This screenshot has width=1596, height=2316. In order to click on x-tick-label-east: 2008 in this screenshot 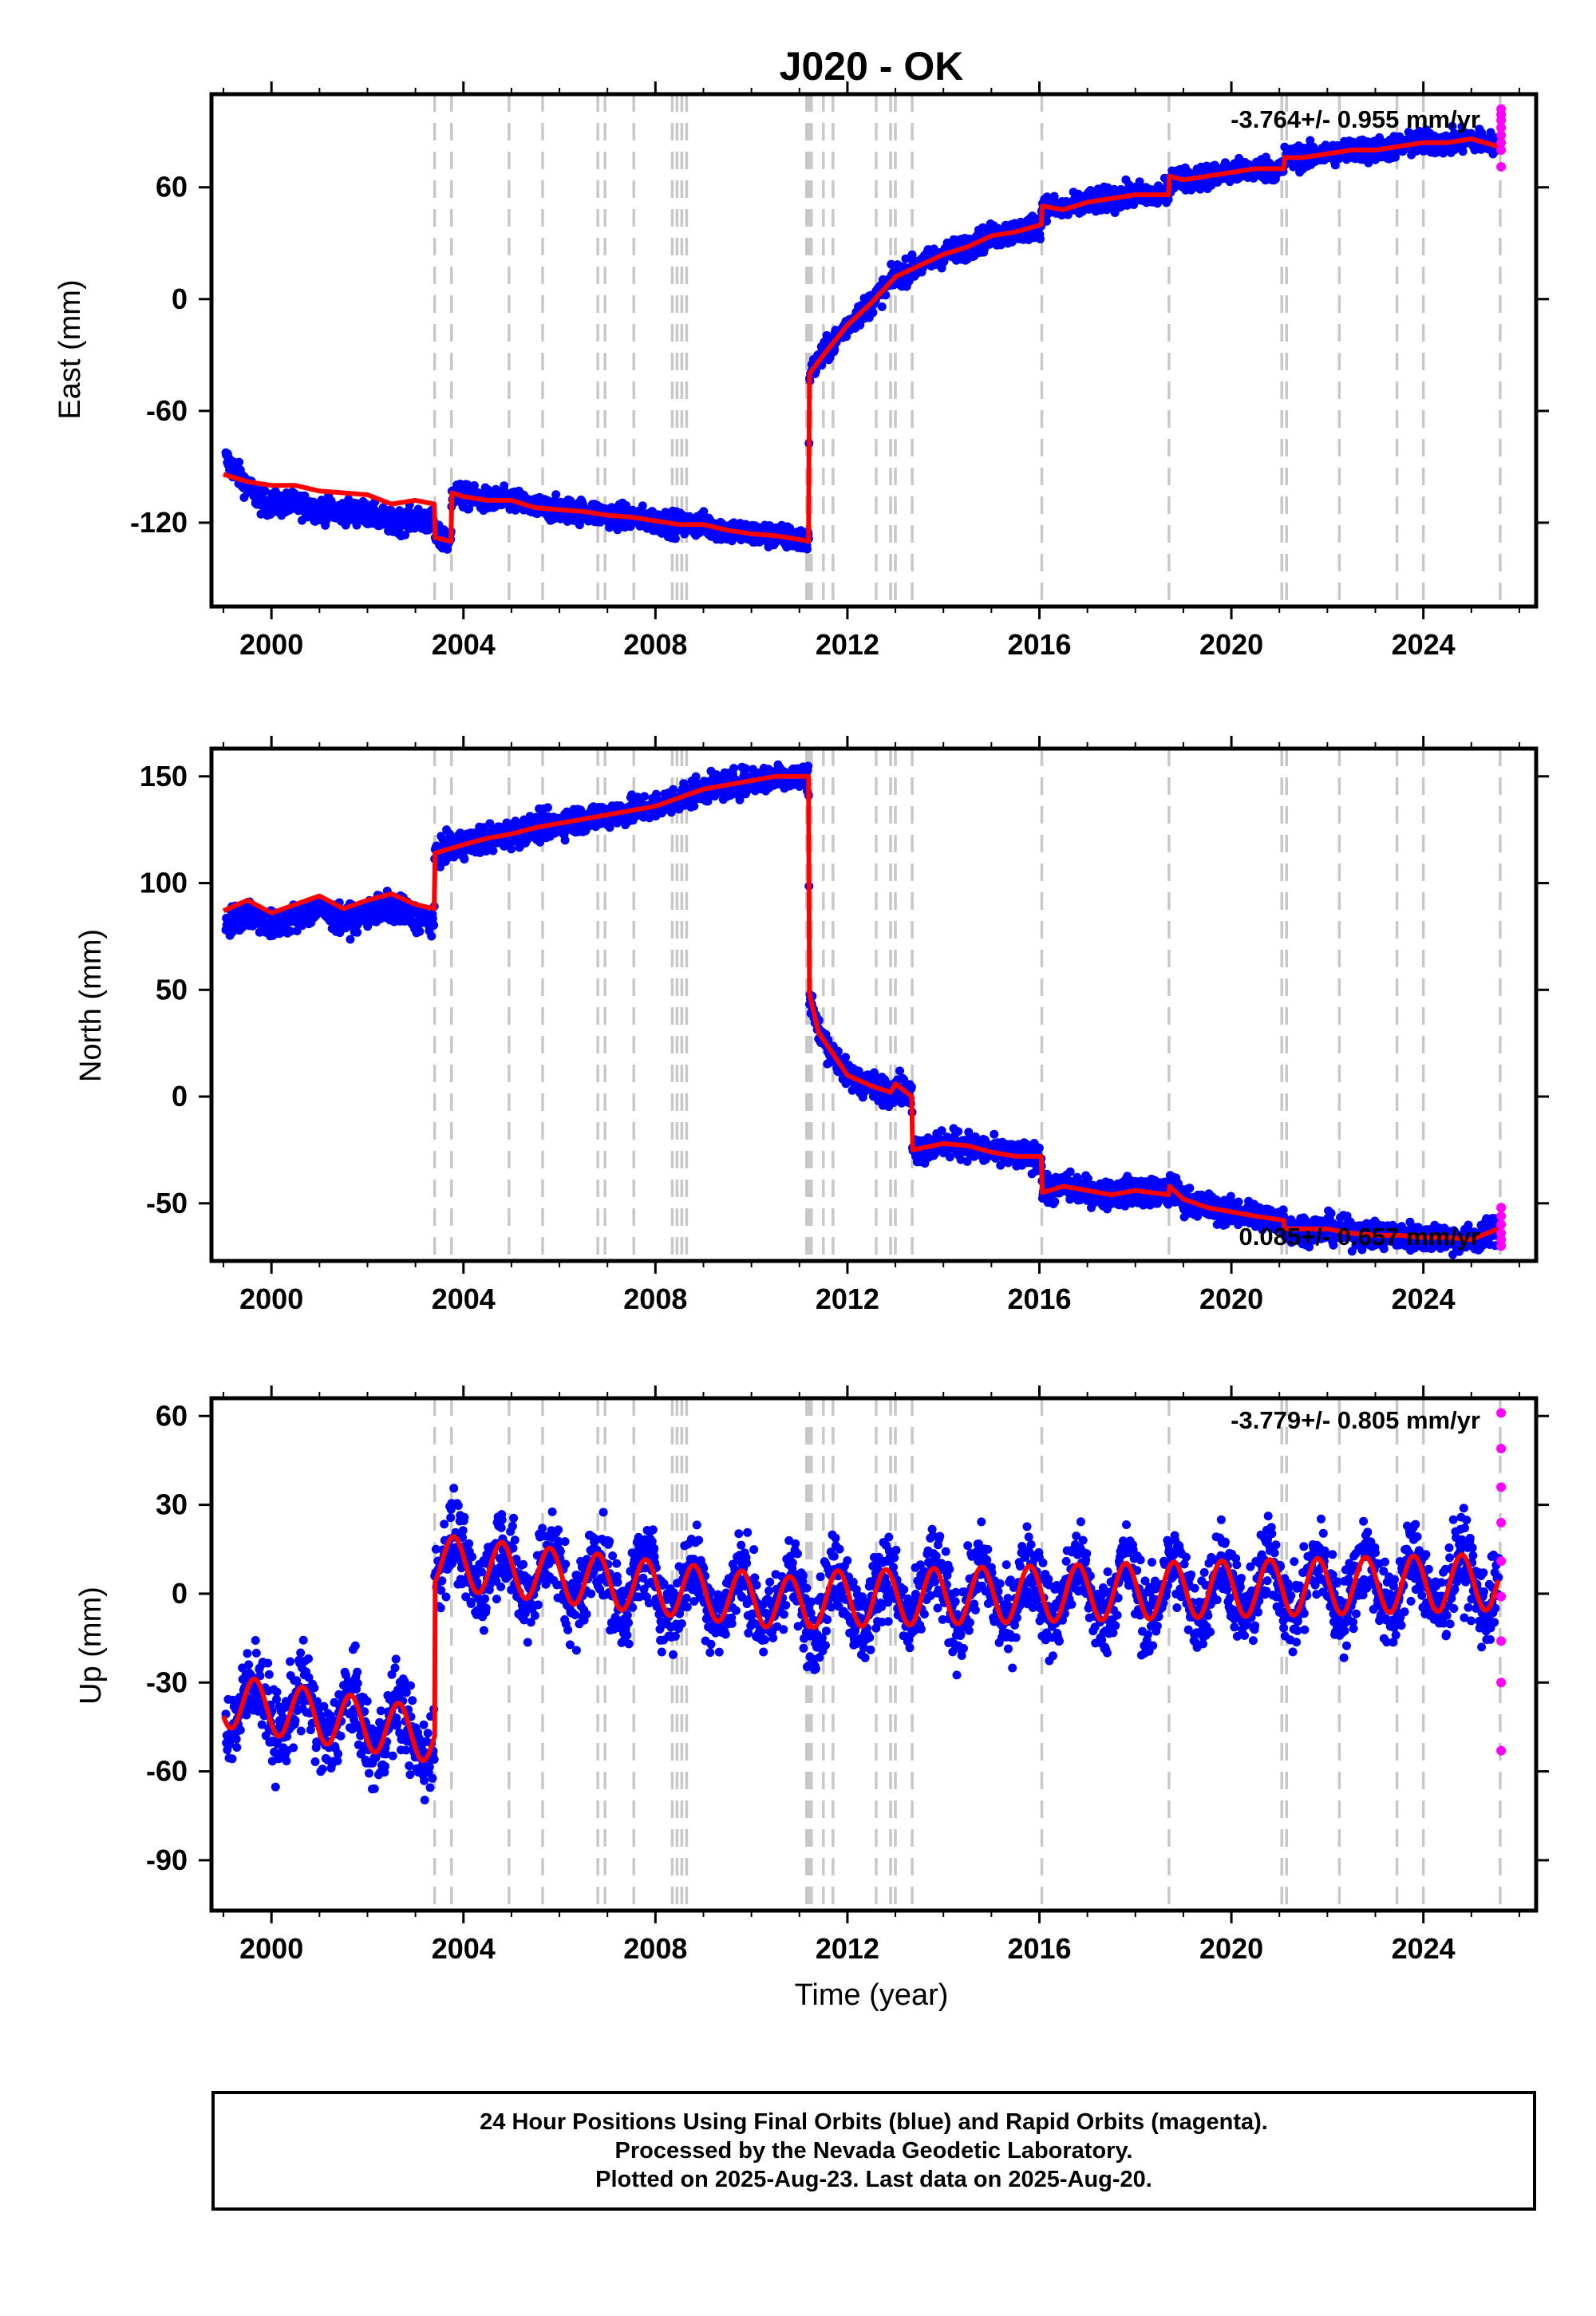, I will do `click(655, 644)`.